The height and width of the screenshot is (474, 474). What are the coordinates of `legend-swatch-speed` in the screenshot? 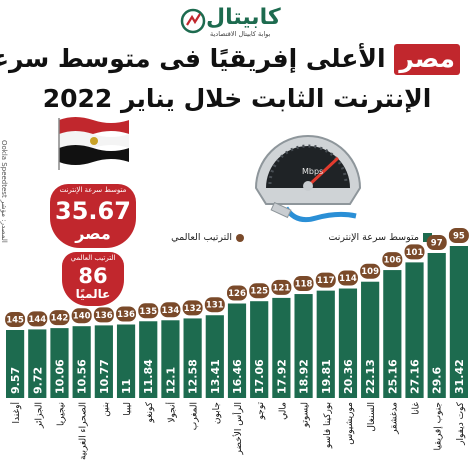 It's located at (427, 237).